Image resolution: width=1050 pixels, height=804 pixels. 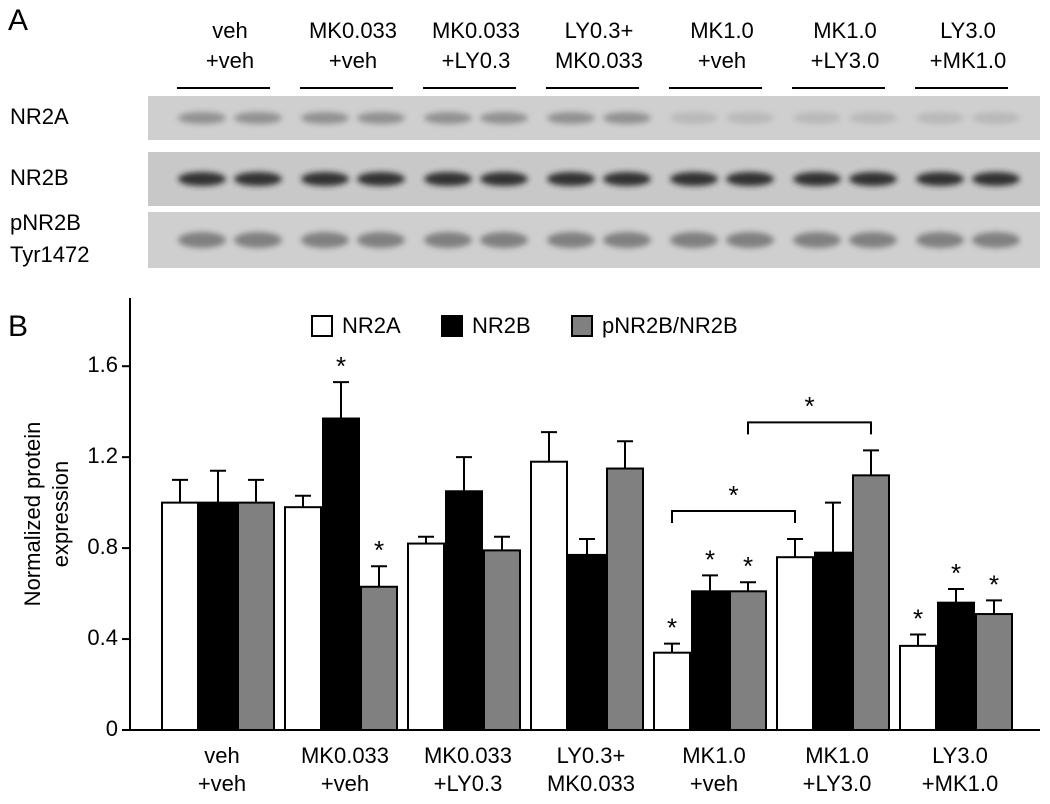 What do you see at coordinates (371, 325) in the screenshot?
I see `legend-label: NR2A` at bounding box center [371, 325].